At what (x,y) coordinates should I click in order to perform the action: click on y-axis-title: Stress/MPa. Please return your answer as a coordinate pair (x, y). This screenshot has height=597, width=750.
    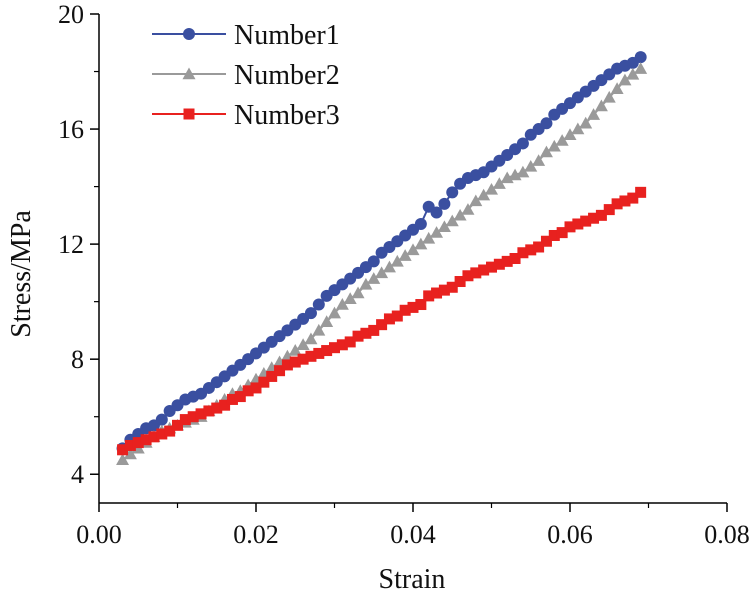
    Looking at the image, I should click on (21, 274).